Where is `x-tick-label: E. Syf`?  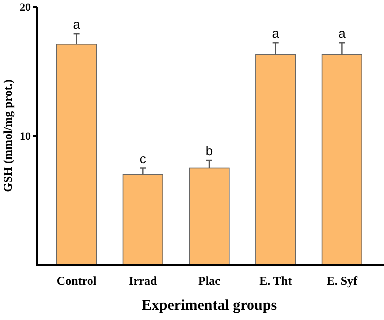 x-tick-label: E. Syf is located at coordinates (342, 281).